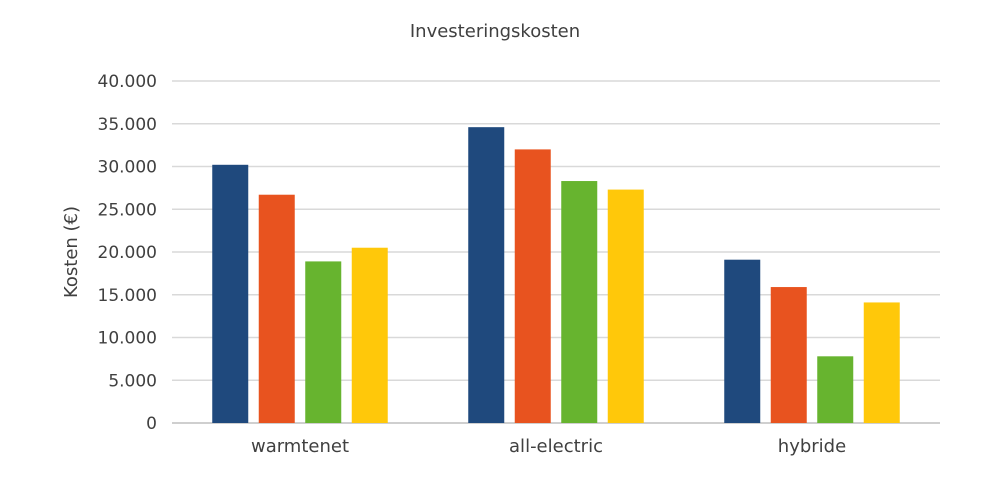 This screenshot has width=1000, height=500. I want to click on category-labels: warmtenet all-electric hybride, so click(548, 446).